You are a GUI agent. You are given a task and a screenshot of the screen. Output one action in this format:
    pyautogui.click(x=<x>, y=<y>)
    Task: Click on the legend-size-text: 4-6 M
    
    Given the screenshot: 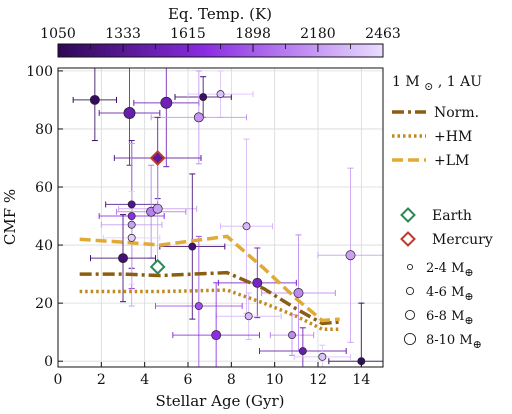 What is the action you would take?
    pyautogui.click(x=445, y=292)
    